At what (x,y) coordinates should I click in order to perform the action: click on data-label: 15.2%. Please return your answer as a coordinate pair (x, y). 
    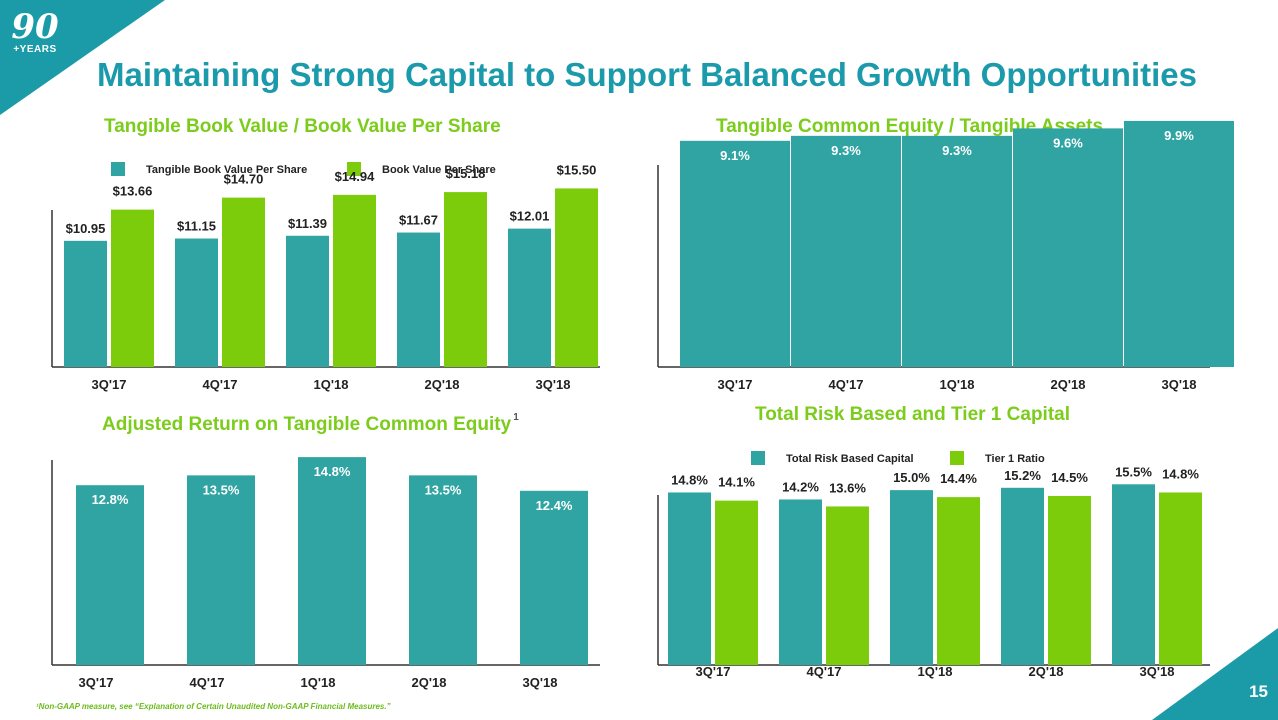
    Looking at the image, I should click on (1022, 475).